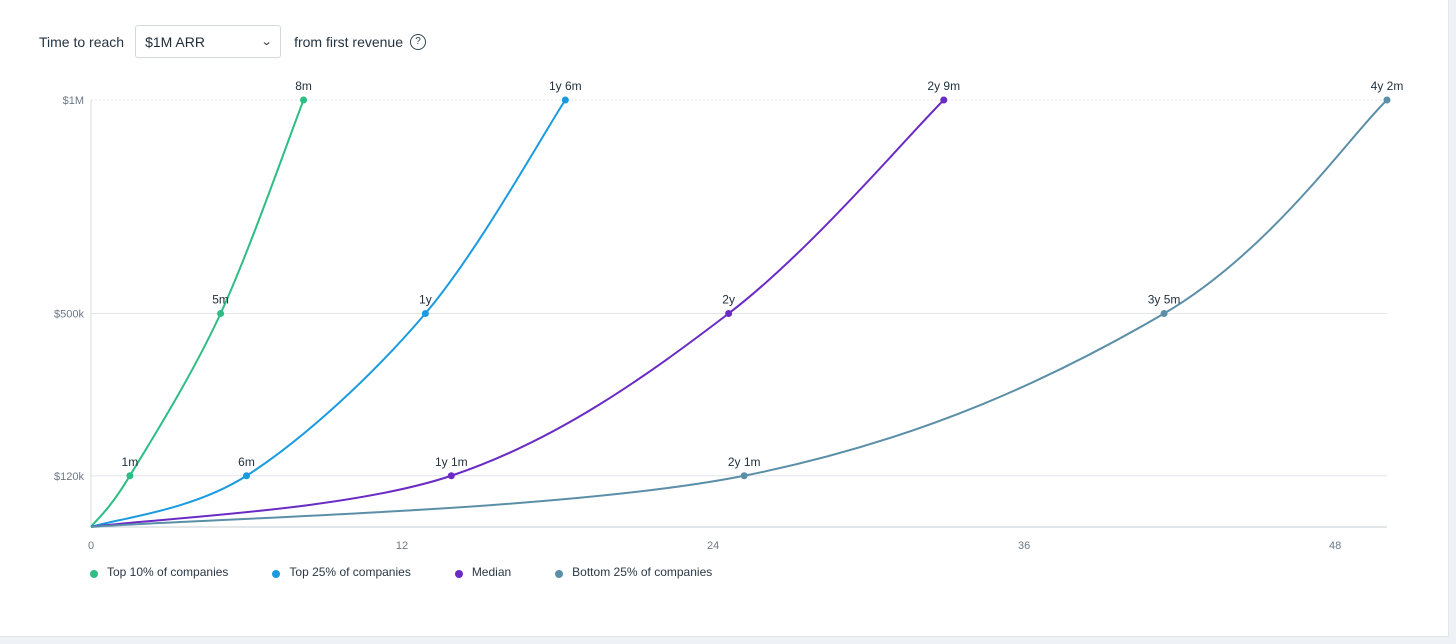 This screenshot has height=644, width=1456. What do you see at coordinates (418, 41) in the screenshot?
I see `question-circle-icon: ?` at bounding box center [418, 41].